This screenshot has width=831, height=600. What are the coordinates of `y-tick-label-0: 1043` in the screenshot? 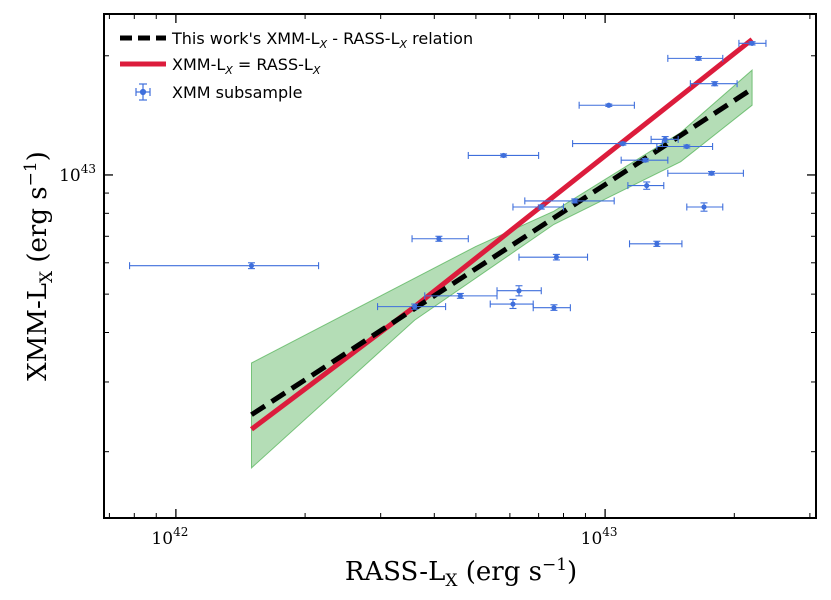 It's located at (77, 174).